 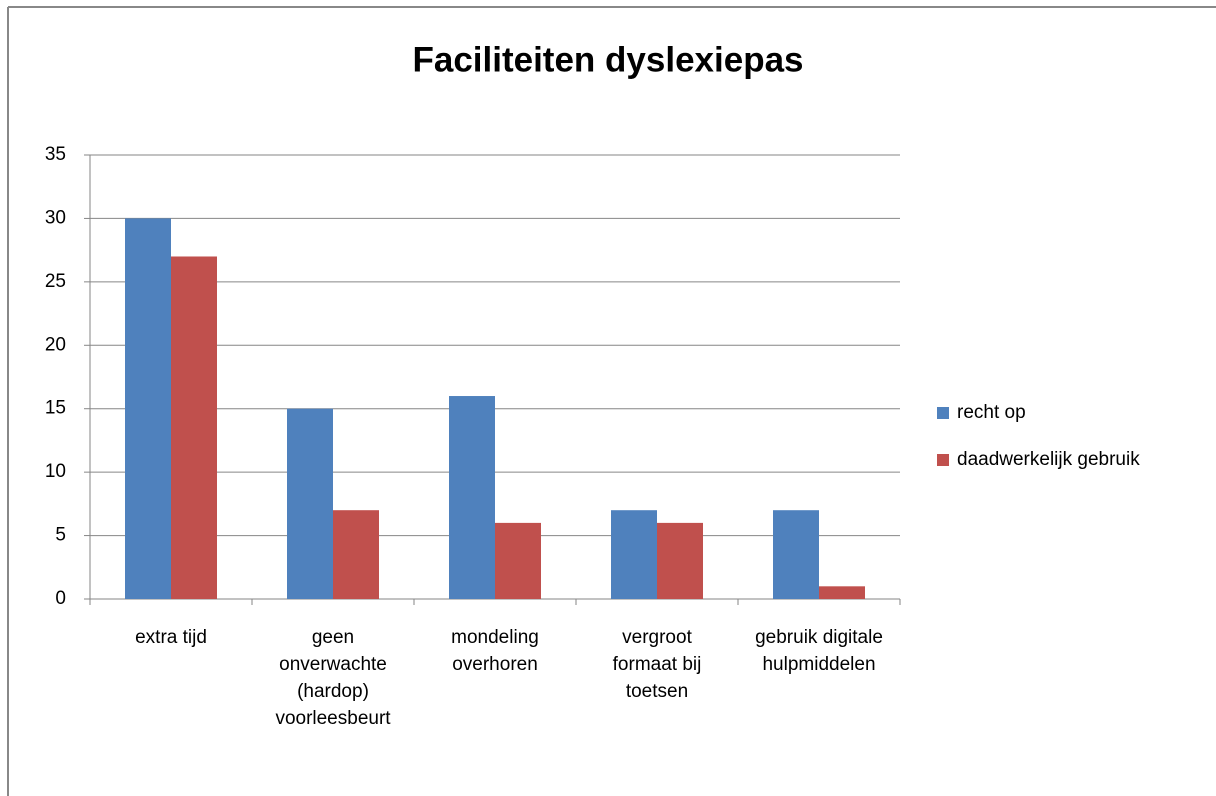 I want to click on legend-label: daadwerkelijk gebruik, so click(x=1048, y=459).